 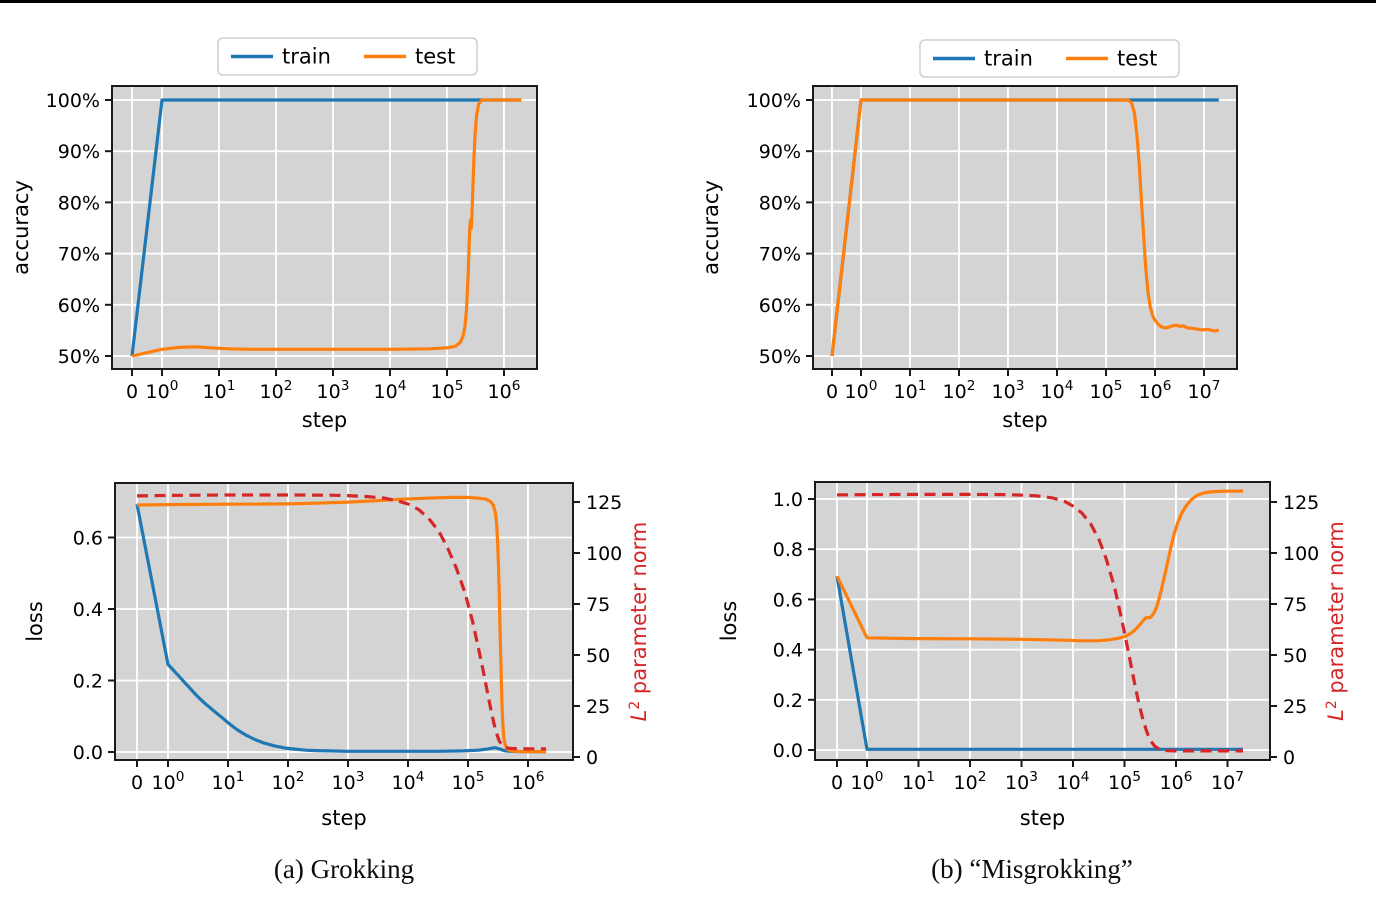 What do you see at coordinates (788, 600) in the screenshot?
I see `y-tick-label: 0.6` at bounding box center [788, 600].